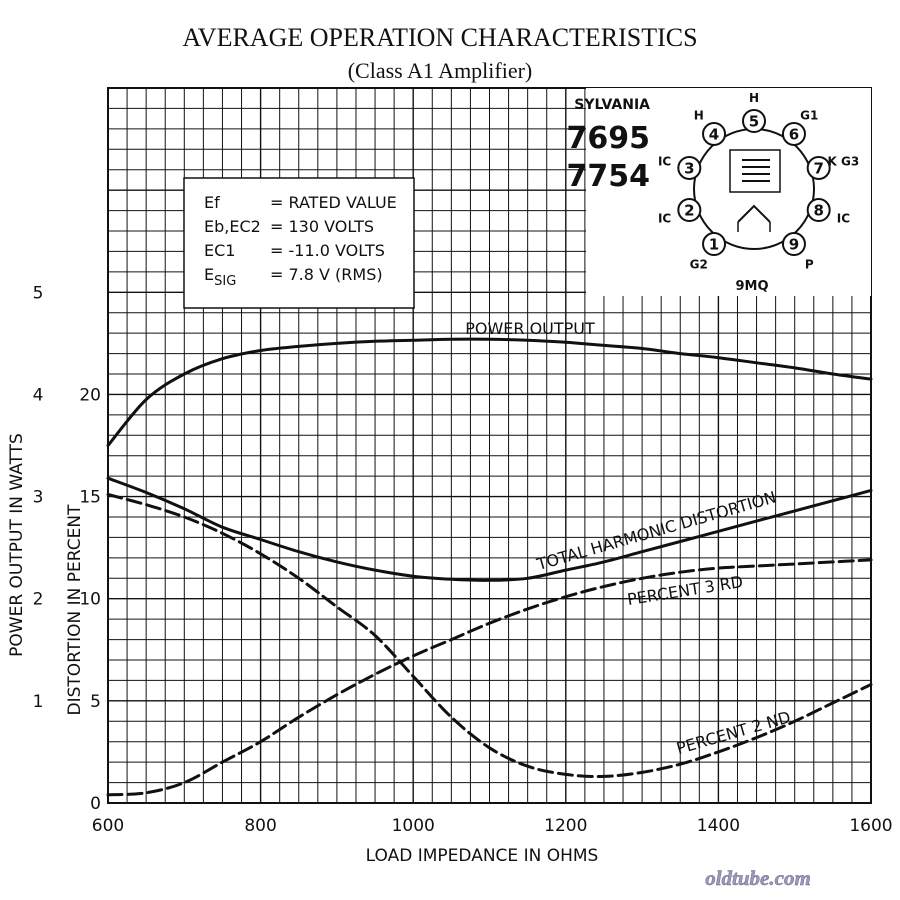  What do you see at coordinates (489, 529) in the screenshot?
I see `series-line-total-harmonic-distortion` at bounding box center [489, 529].